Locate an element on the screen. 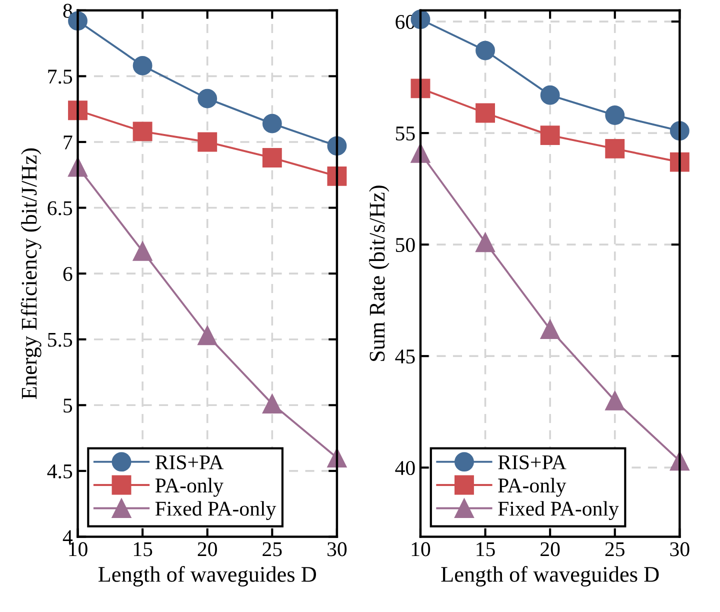 Image resolution: width=720 pixels, height=612 pixels. y-tick-label: 5.5 is located at coordinates (60, 339).